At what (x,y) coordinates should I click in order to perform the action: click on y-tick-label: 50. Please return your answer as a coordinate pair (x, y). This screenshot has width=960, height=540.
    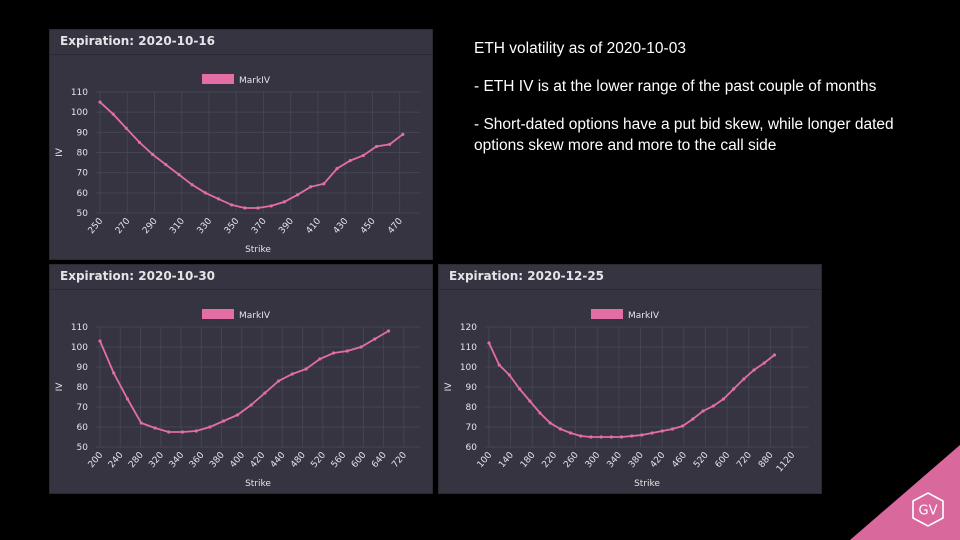
    Looking at the image, I should click on (83, 214).